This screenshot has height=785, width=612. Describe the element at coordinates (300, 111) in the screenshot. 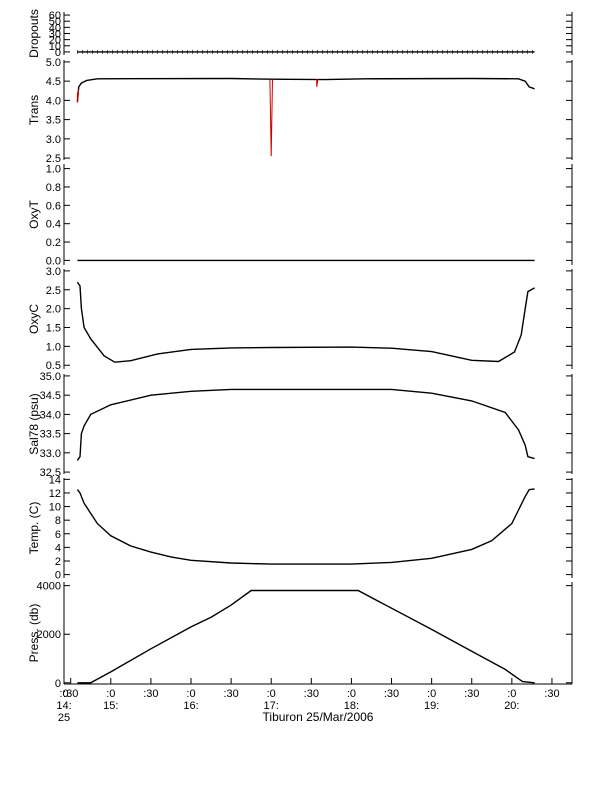

I see `panel-1: 2.5 3.0 3.5 4.0 4.5 5.0 Trans` at that location.